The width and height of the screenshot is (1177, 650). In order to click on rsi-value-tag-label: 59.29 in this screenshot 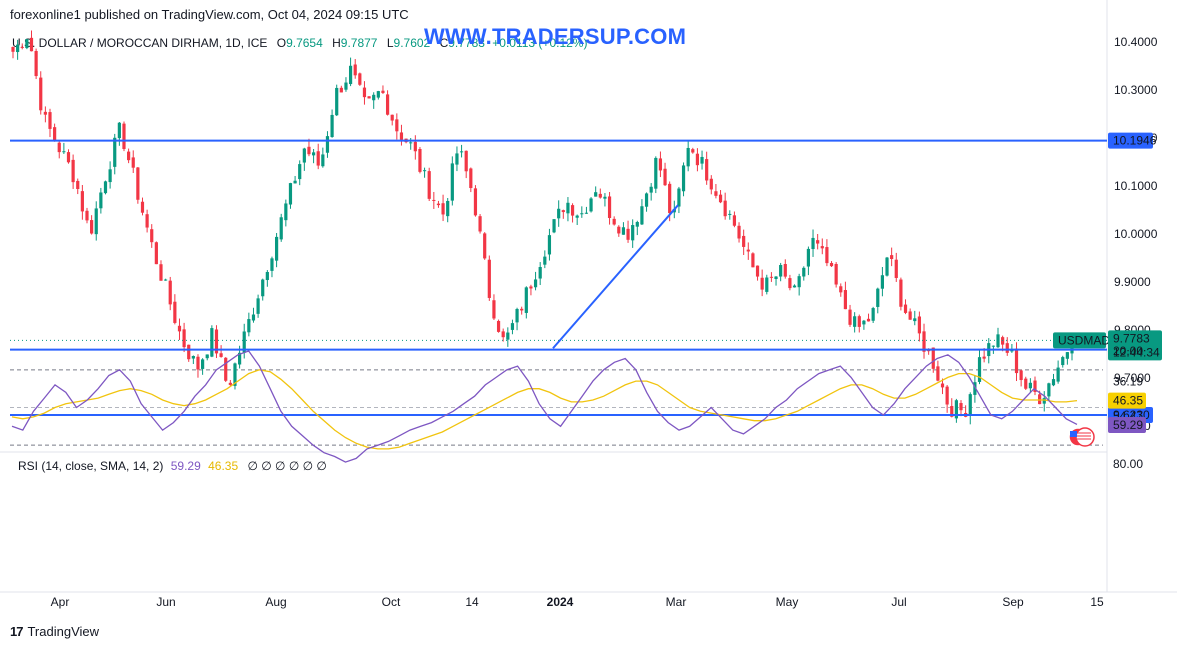, I will do `click(1128, 425)`.